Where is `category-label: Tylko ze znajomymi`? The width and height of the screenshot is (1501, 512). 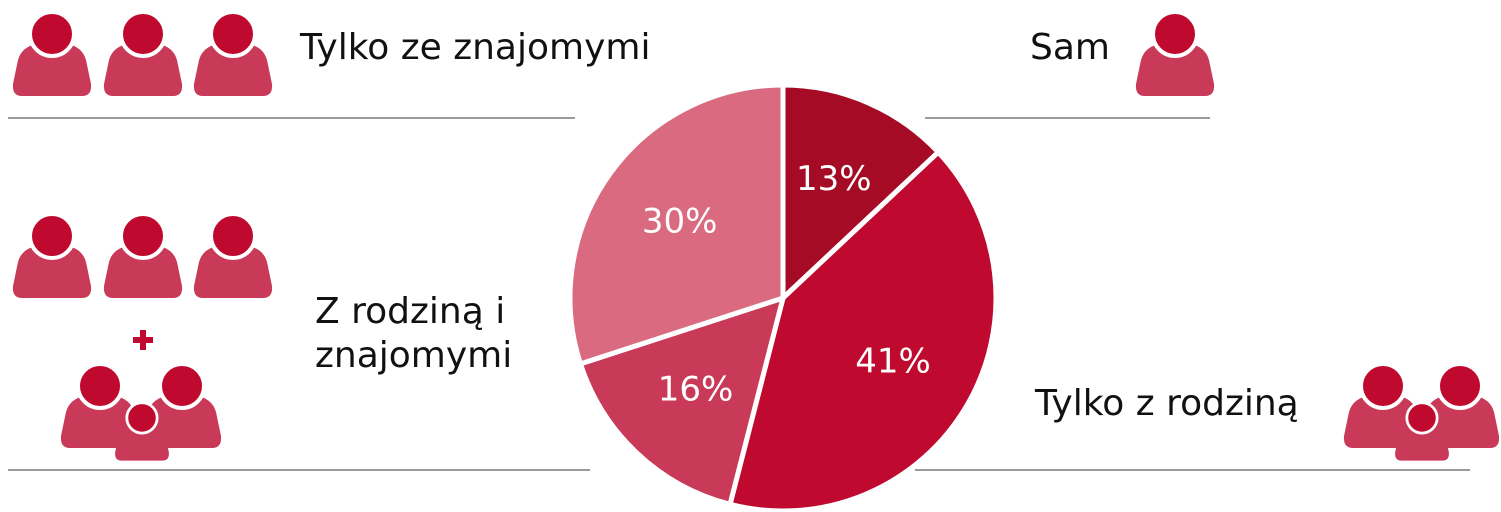 category-label: Tylko ze znajomymi is located at coordinates (475, 47).